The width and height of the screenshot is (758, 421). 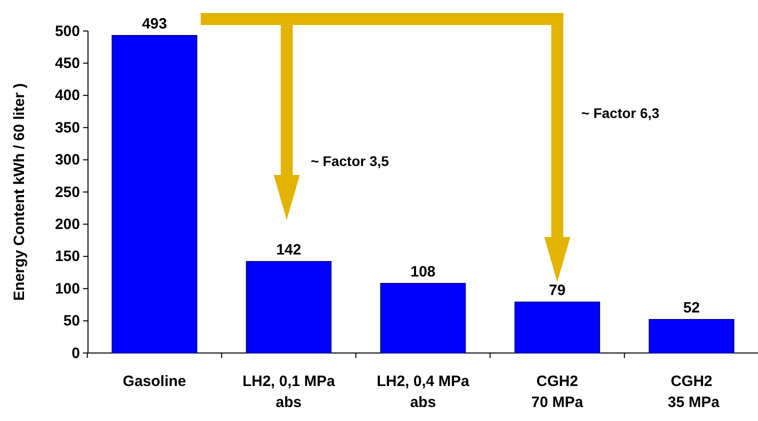 I want to click on y-tick-label: 50, so click(x=71, y=321).